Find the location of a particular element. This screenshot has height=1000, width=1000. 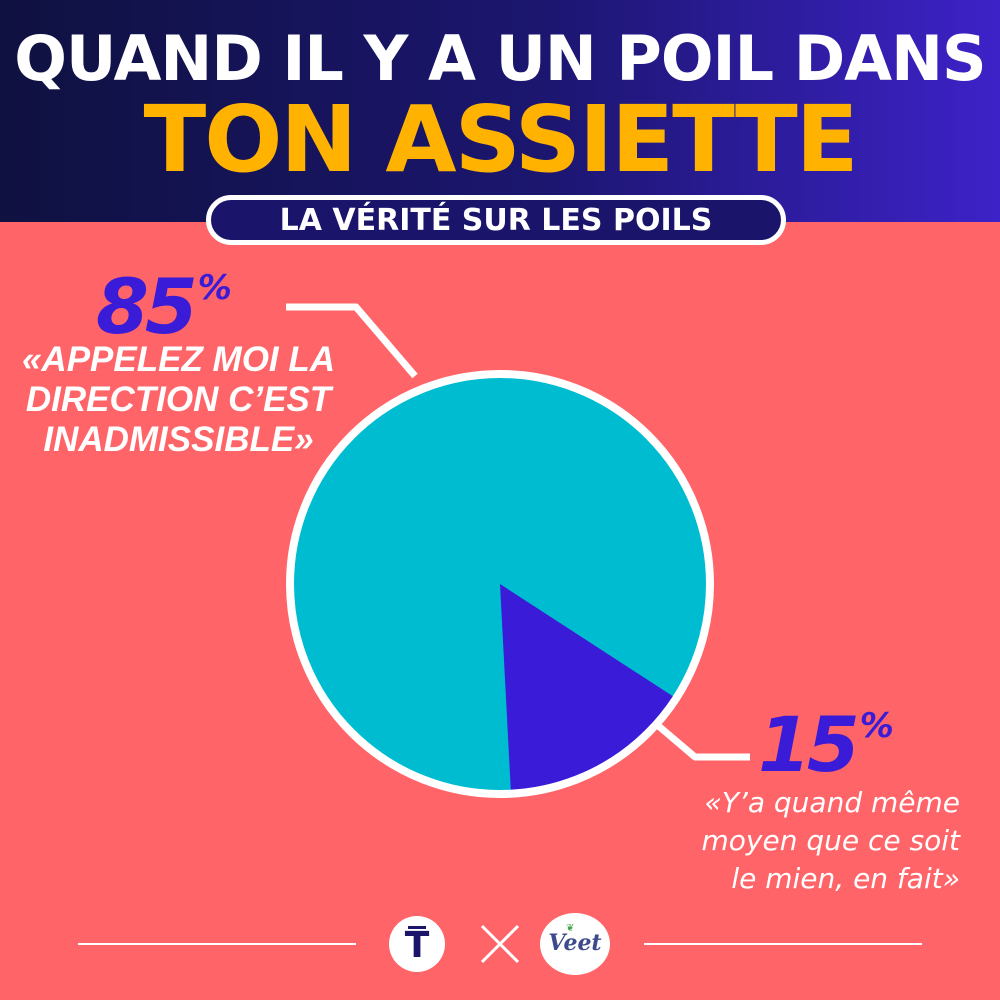

percent-label-85: 85% is located at coordinates (164, 306).